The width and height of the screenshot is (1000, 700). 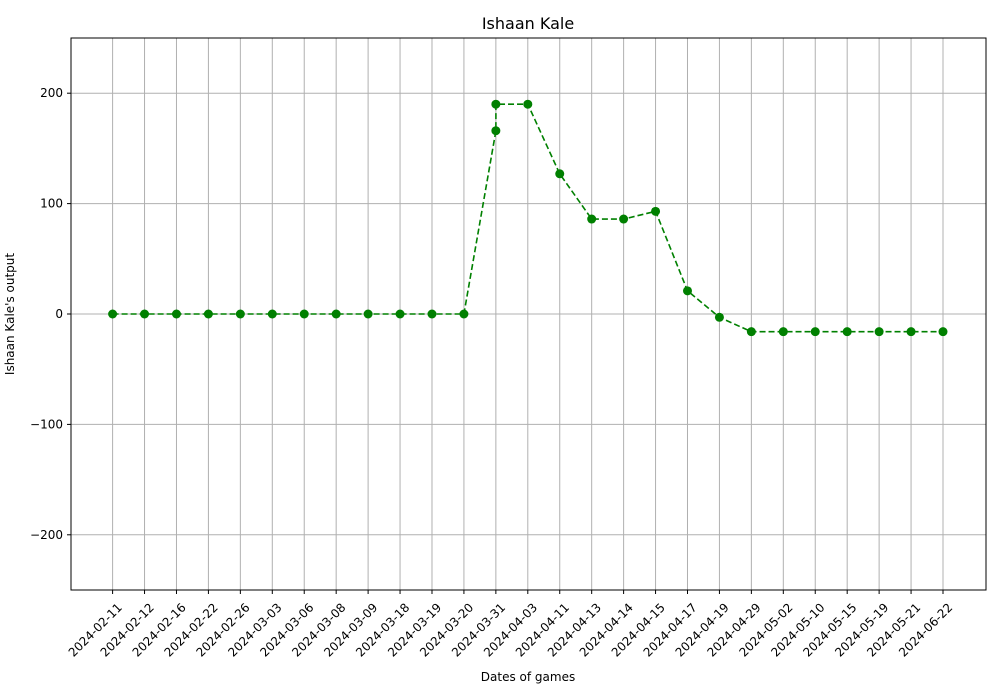 I want to click on y-tick-label: 0, so click(x=59, y=314).